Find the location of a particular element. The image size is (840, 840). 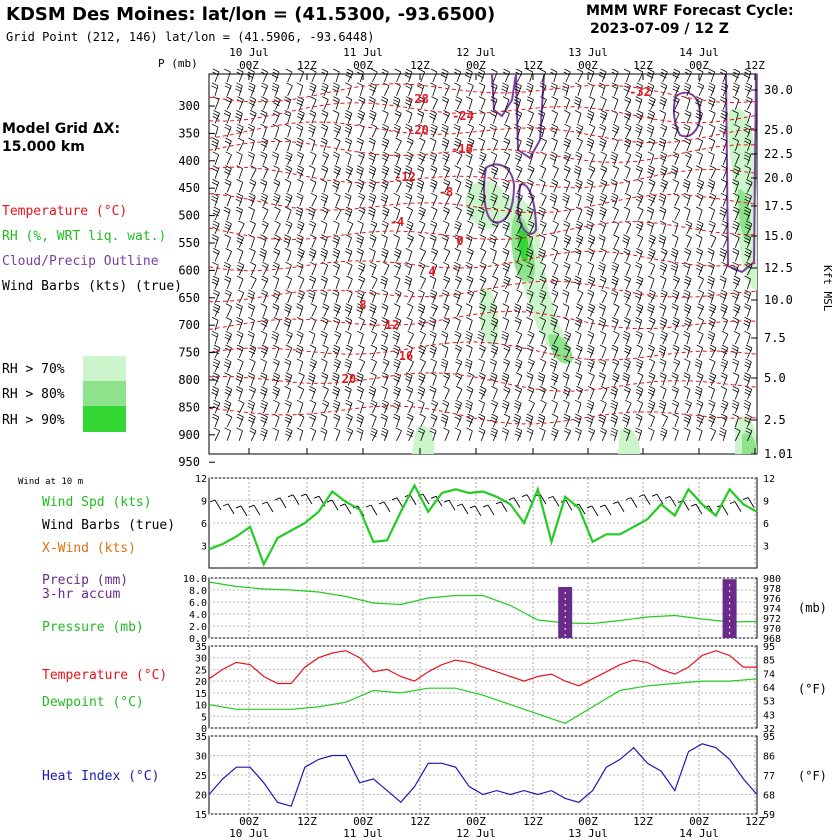

rh-area is located at coordinates (423, 440).